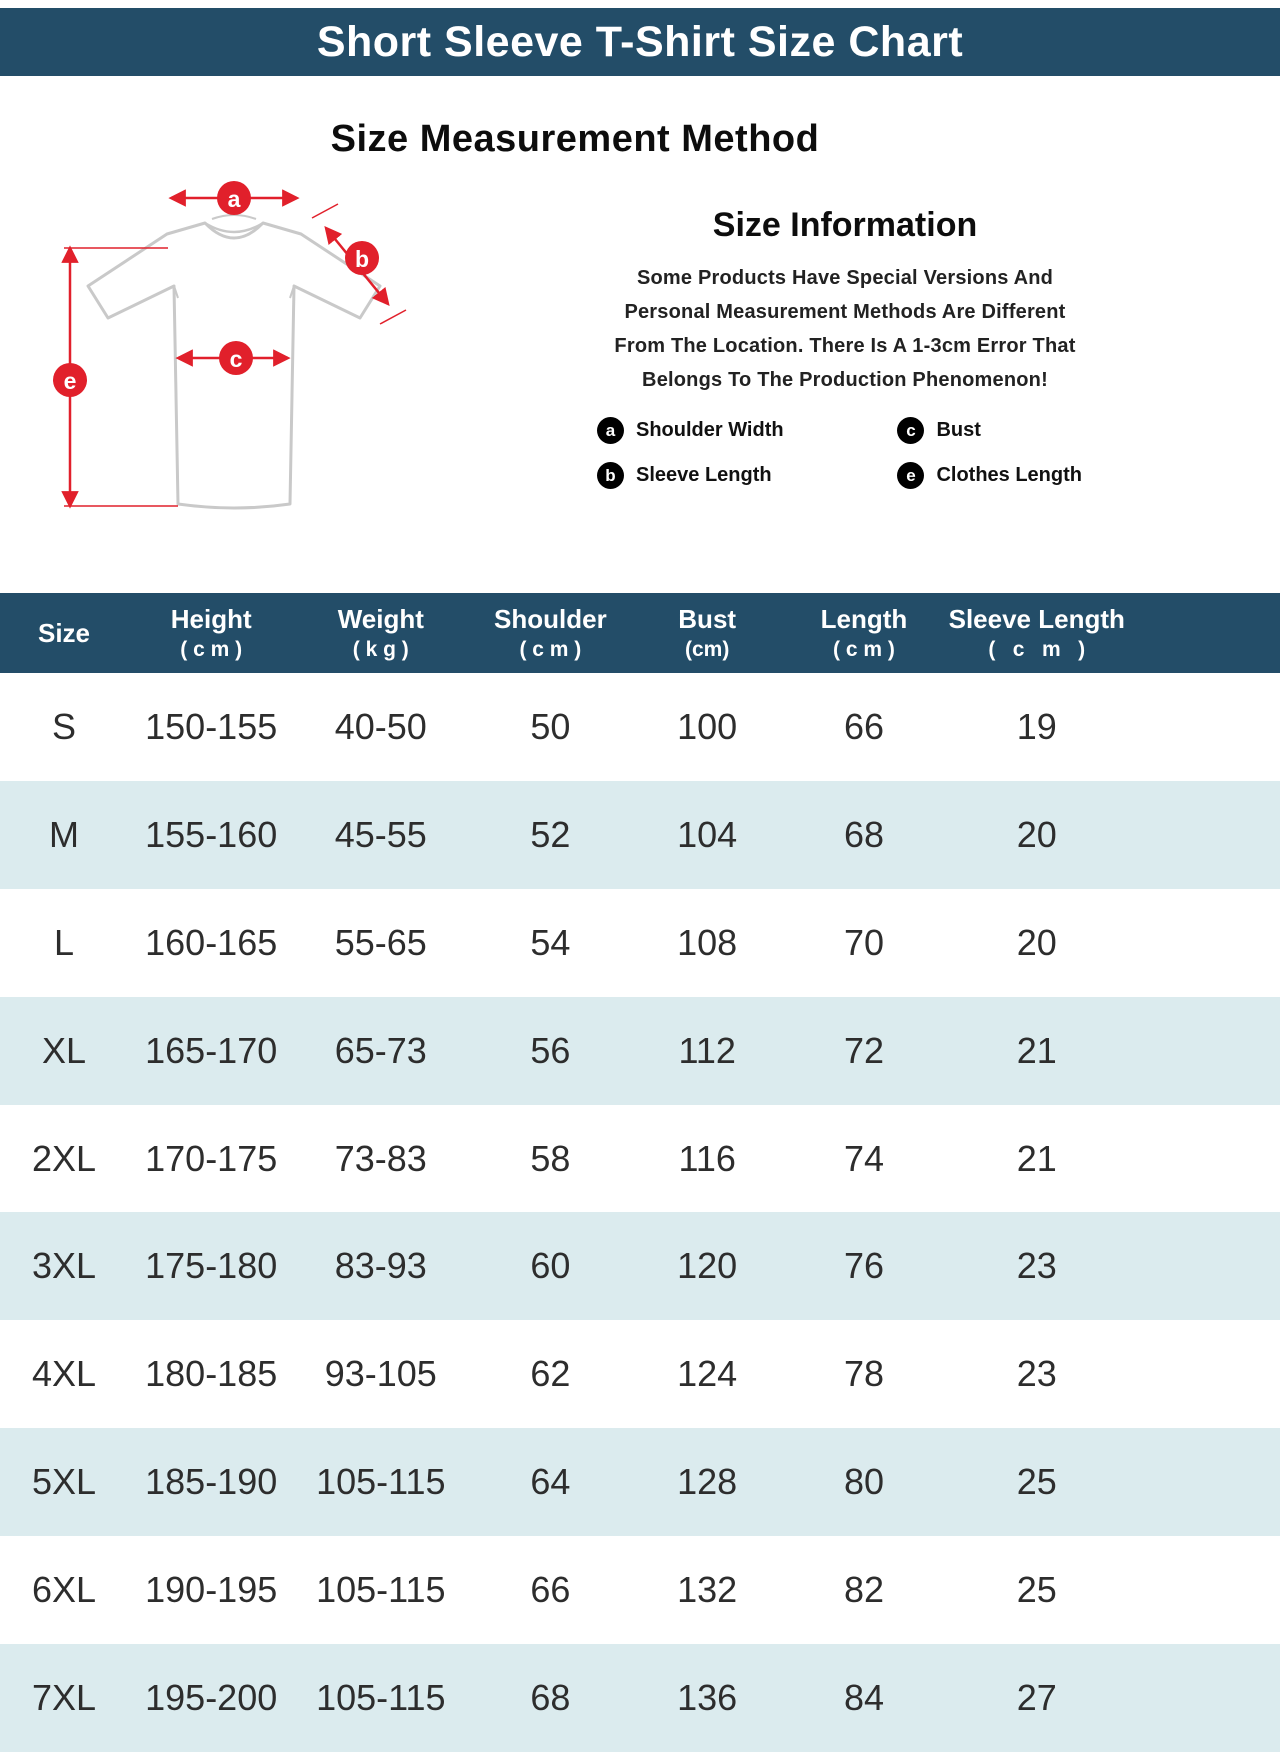 Image resolution: width=1280 pixels, height=1752 pixels. What do you see at coordinates (380, 1158) in the screenshot?
I see `table-cell: 73-83` at bounding box center [380, 1158].